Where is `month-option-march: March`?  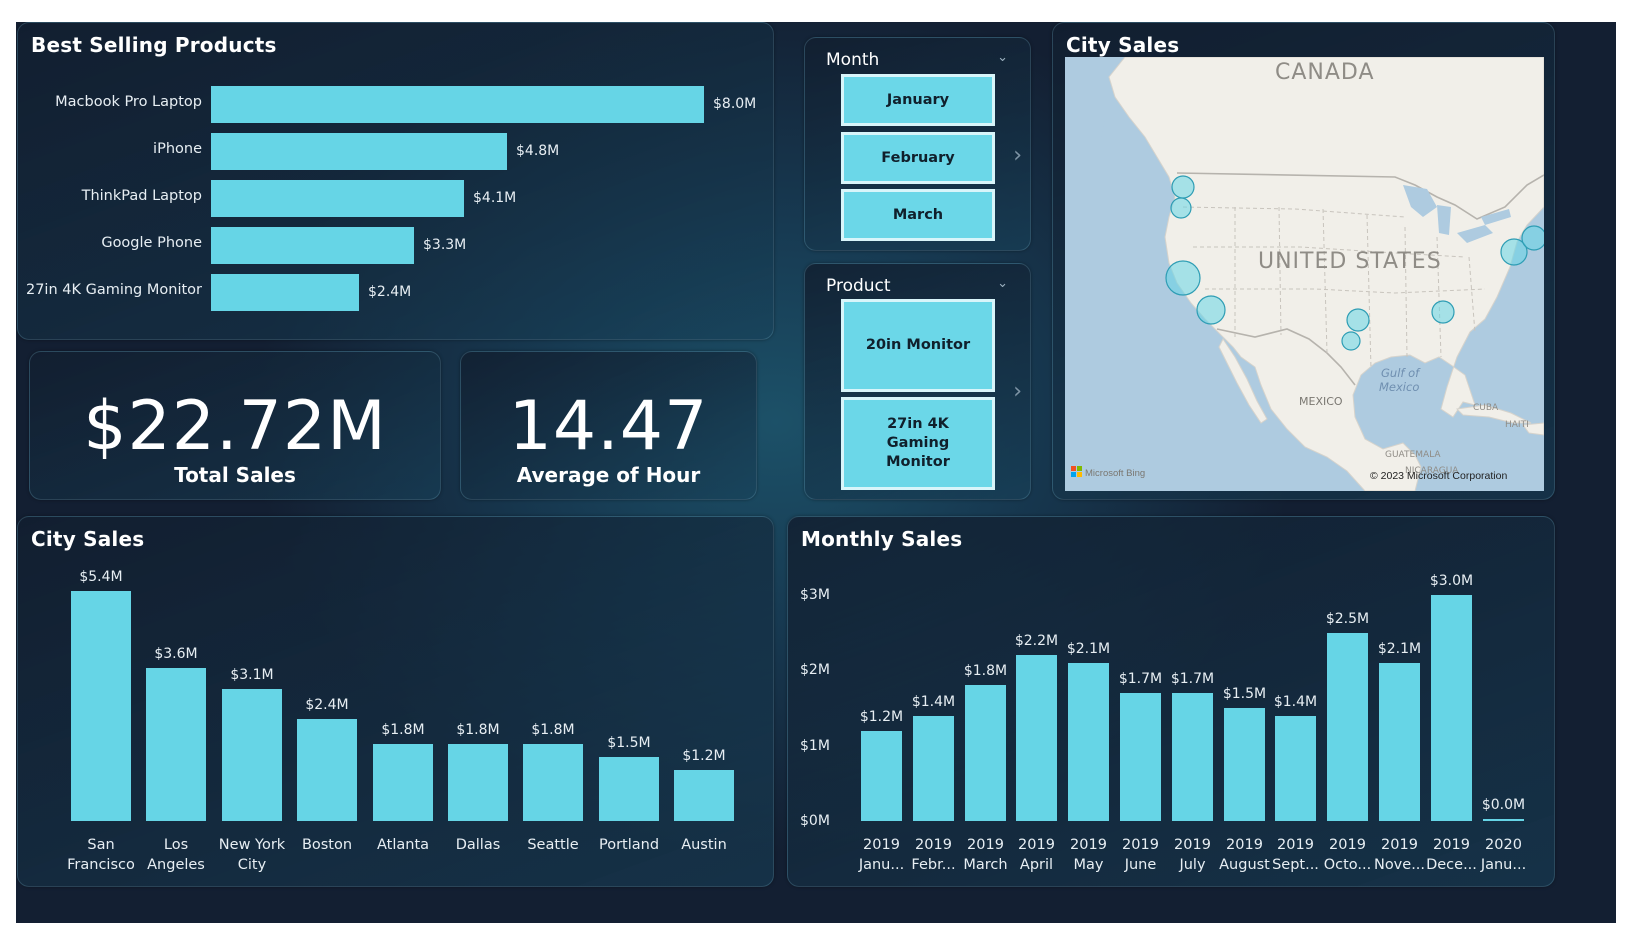 month-option-march: March is located at coordinates (918, 215).